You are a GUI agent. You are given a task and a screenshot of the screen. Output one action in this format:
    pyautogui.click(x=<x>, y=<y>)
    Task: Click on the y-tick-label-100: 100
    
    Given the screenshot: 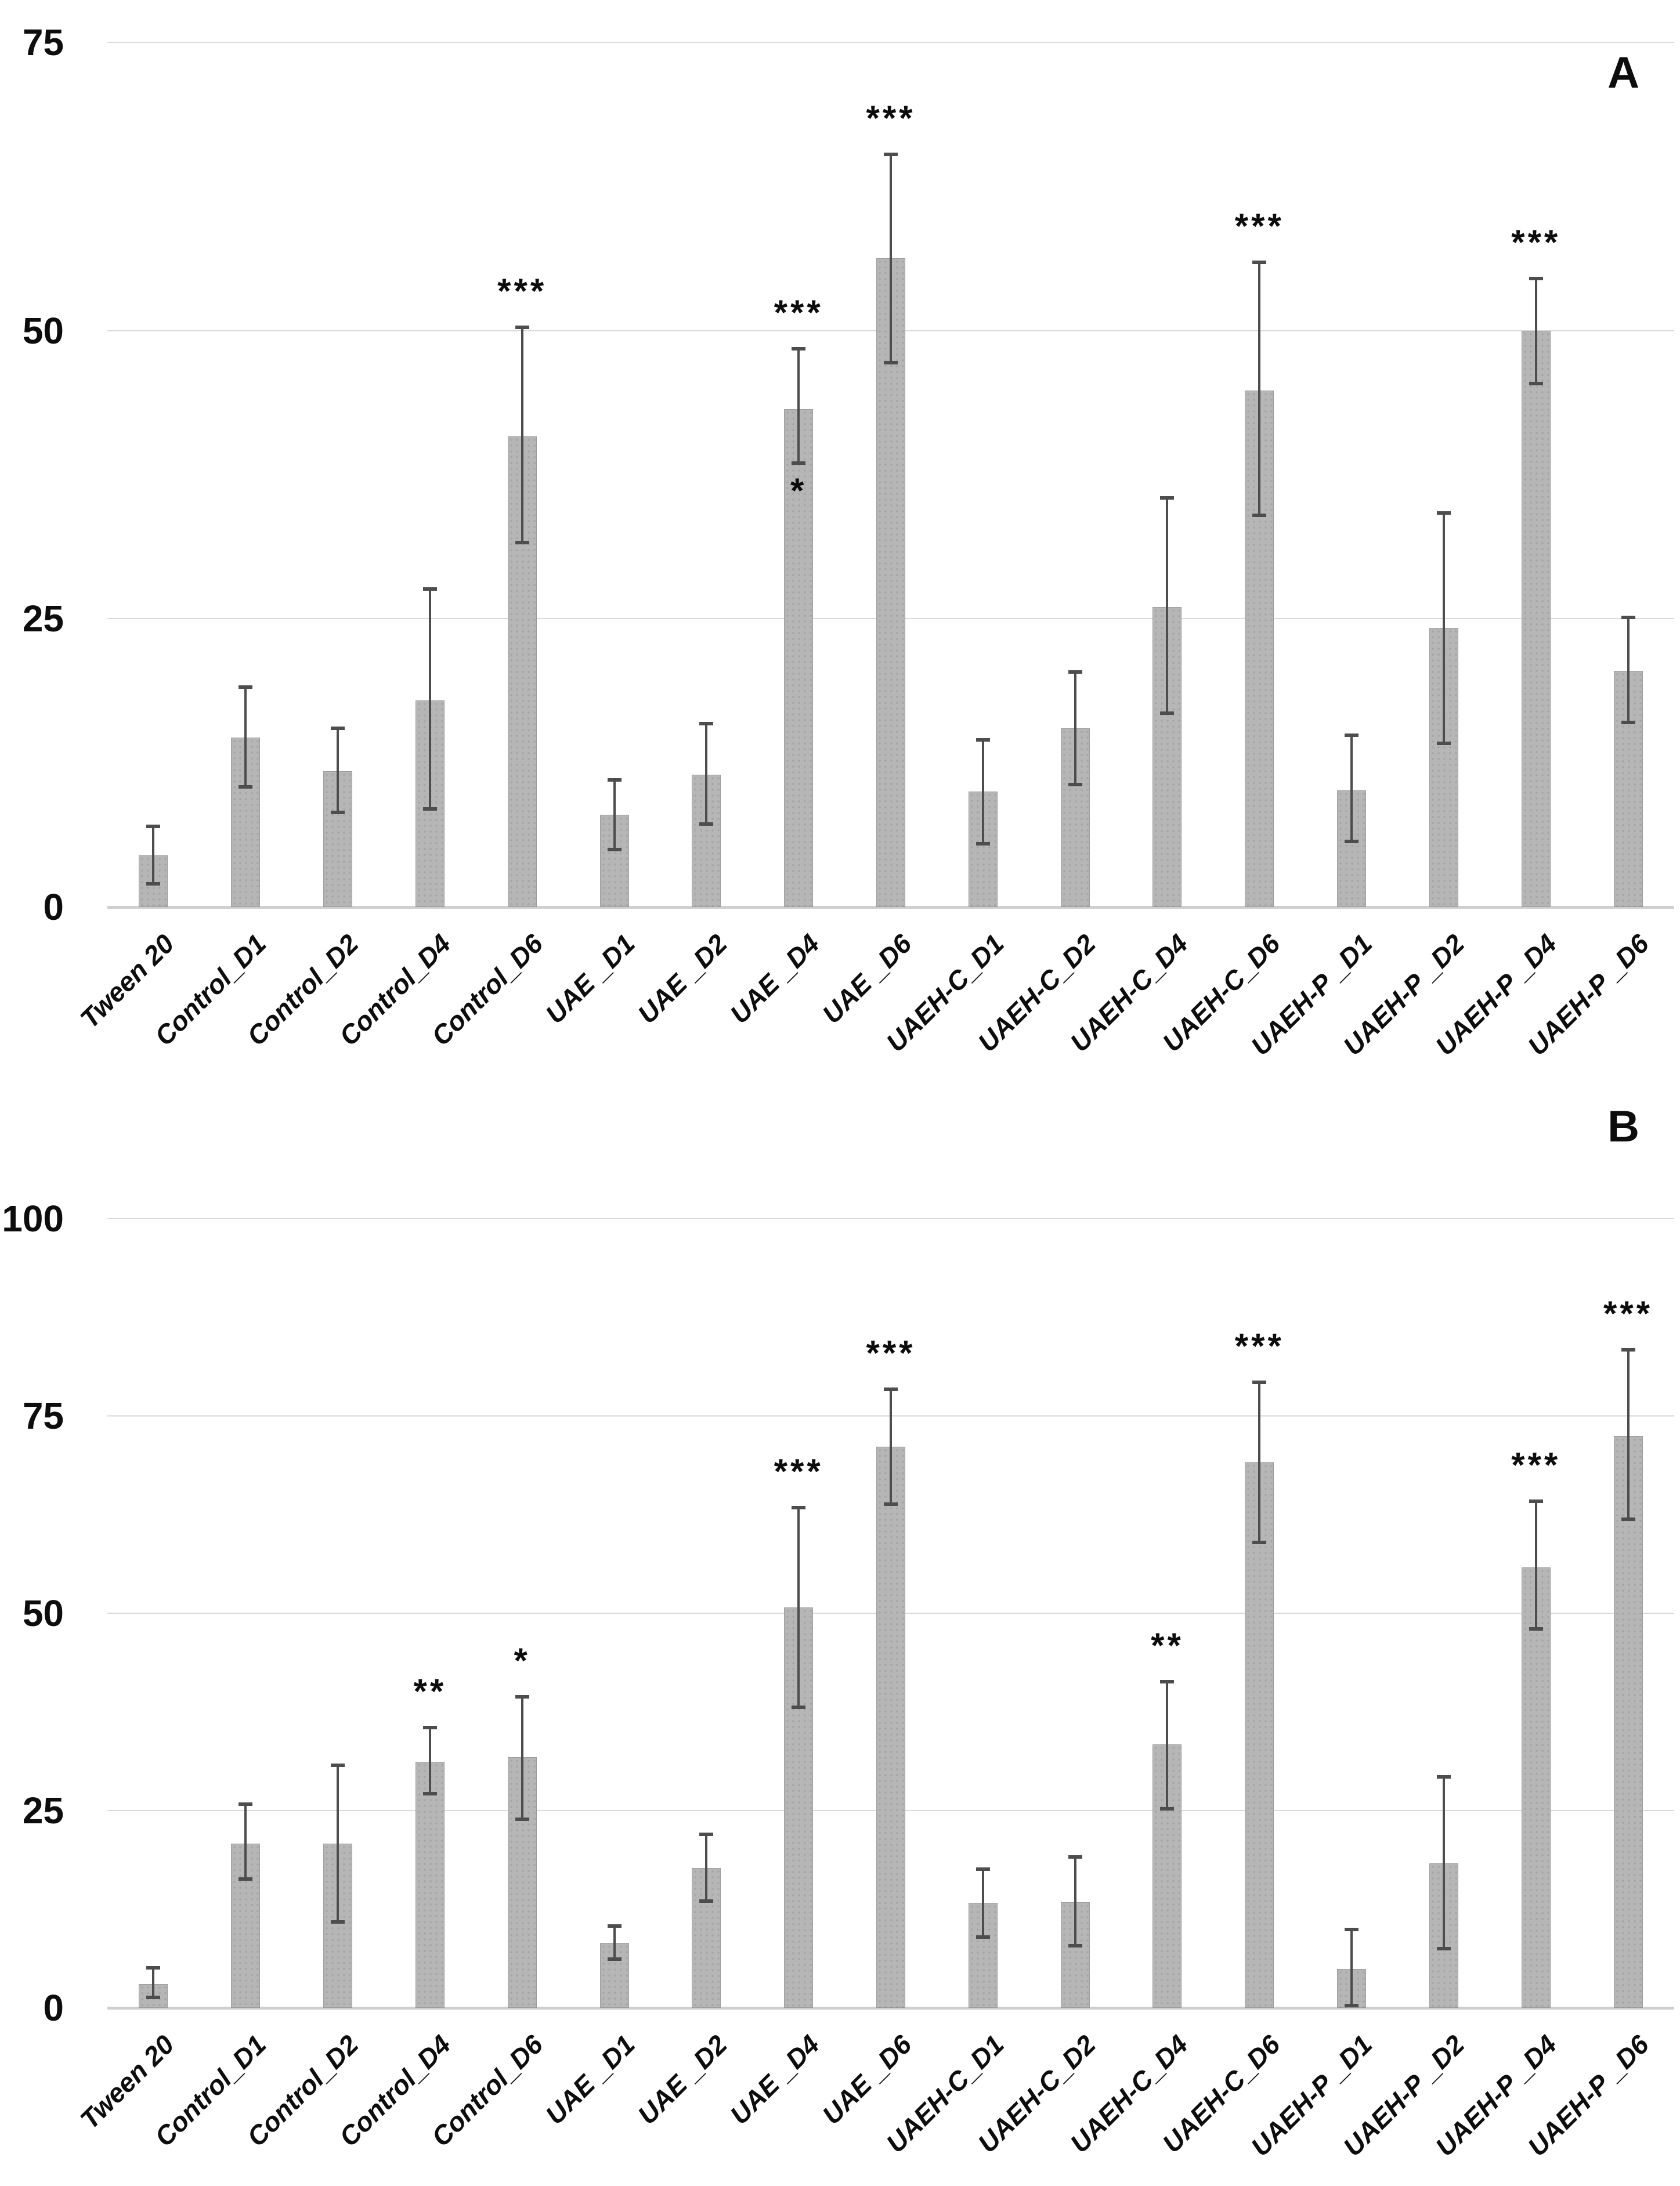 What is the action you would take?
    pyautogui.click(x=33, y=1219)
    